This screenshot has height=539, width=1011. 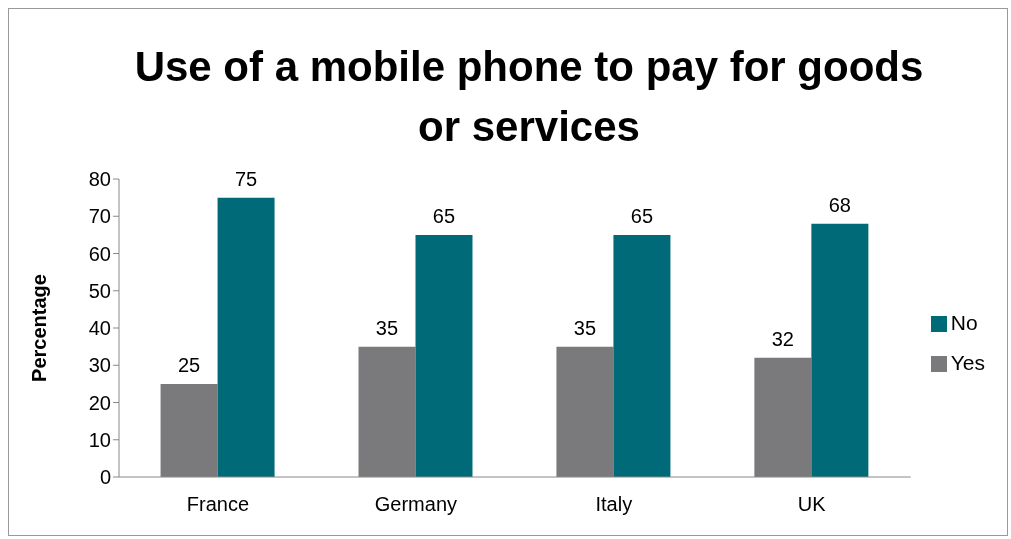 What do you see at coordinates (99, 402) in the screenshot?
I see `y-tick-label: 20` at bounding box center [99, 402].